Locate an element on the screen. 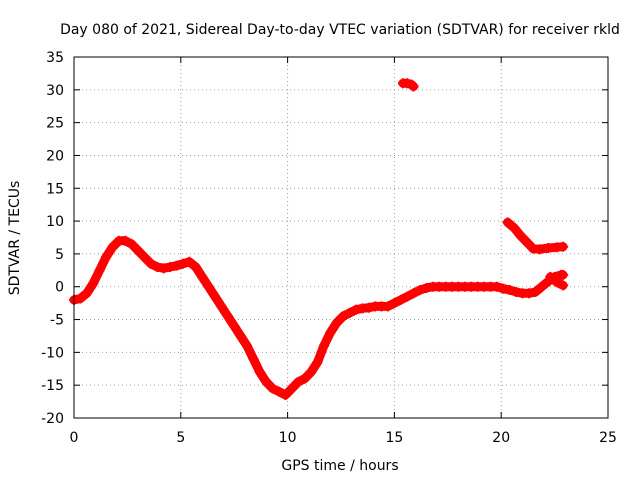 The height and width of the screenshot is (480, 640). y-tick-label: 30 is located at coordinates (55, 91).